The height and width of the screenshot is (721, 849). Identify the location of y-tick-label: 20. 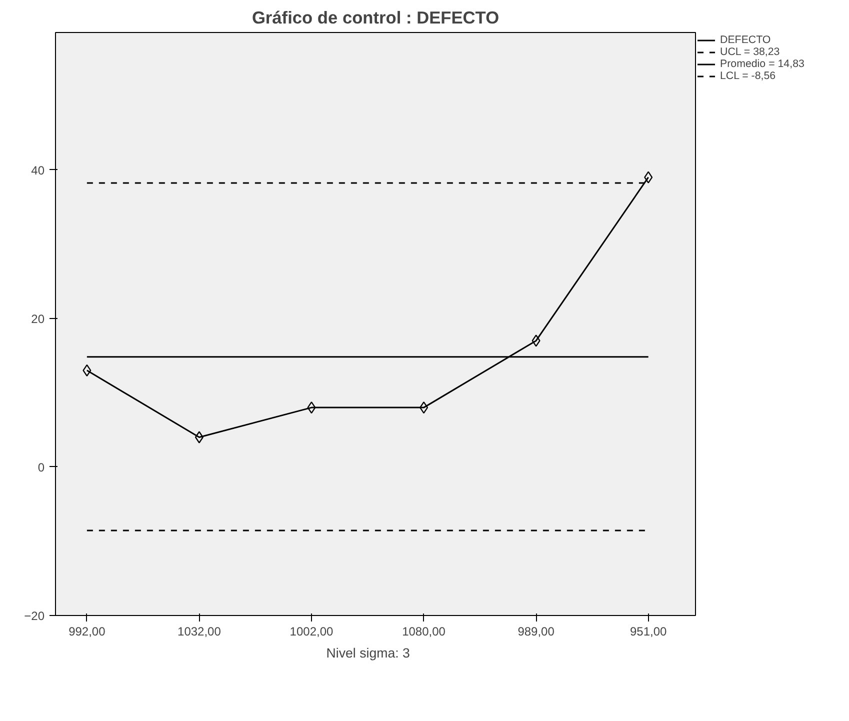
(38, 319).